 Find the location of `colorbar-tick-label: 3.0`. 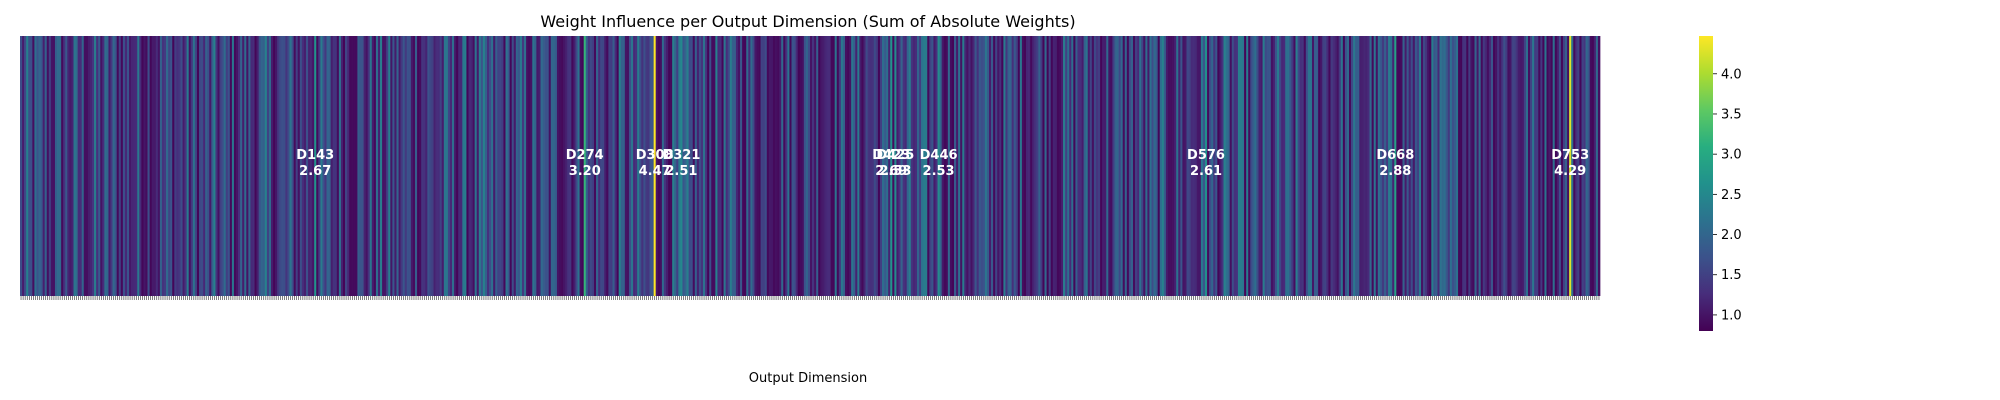

colorbar-tick-label: 3.0 is located at coordinates (1731, 155).